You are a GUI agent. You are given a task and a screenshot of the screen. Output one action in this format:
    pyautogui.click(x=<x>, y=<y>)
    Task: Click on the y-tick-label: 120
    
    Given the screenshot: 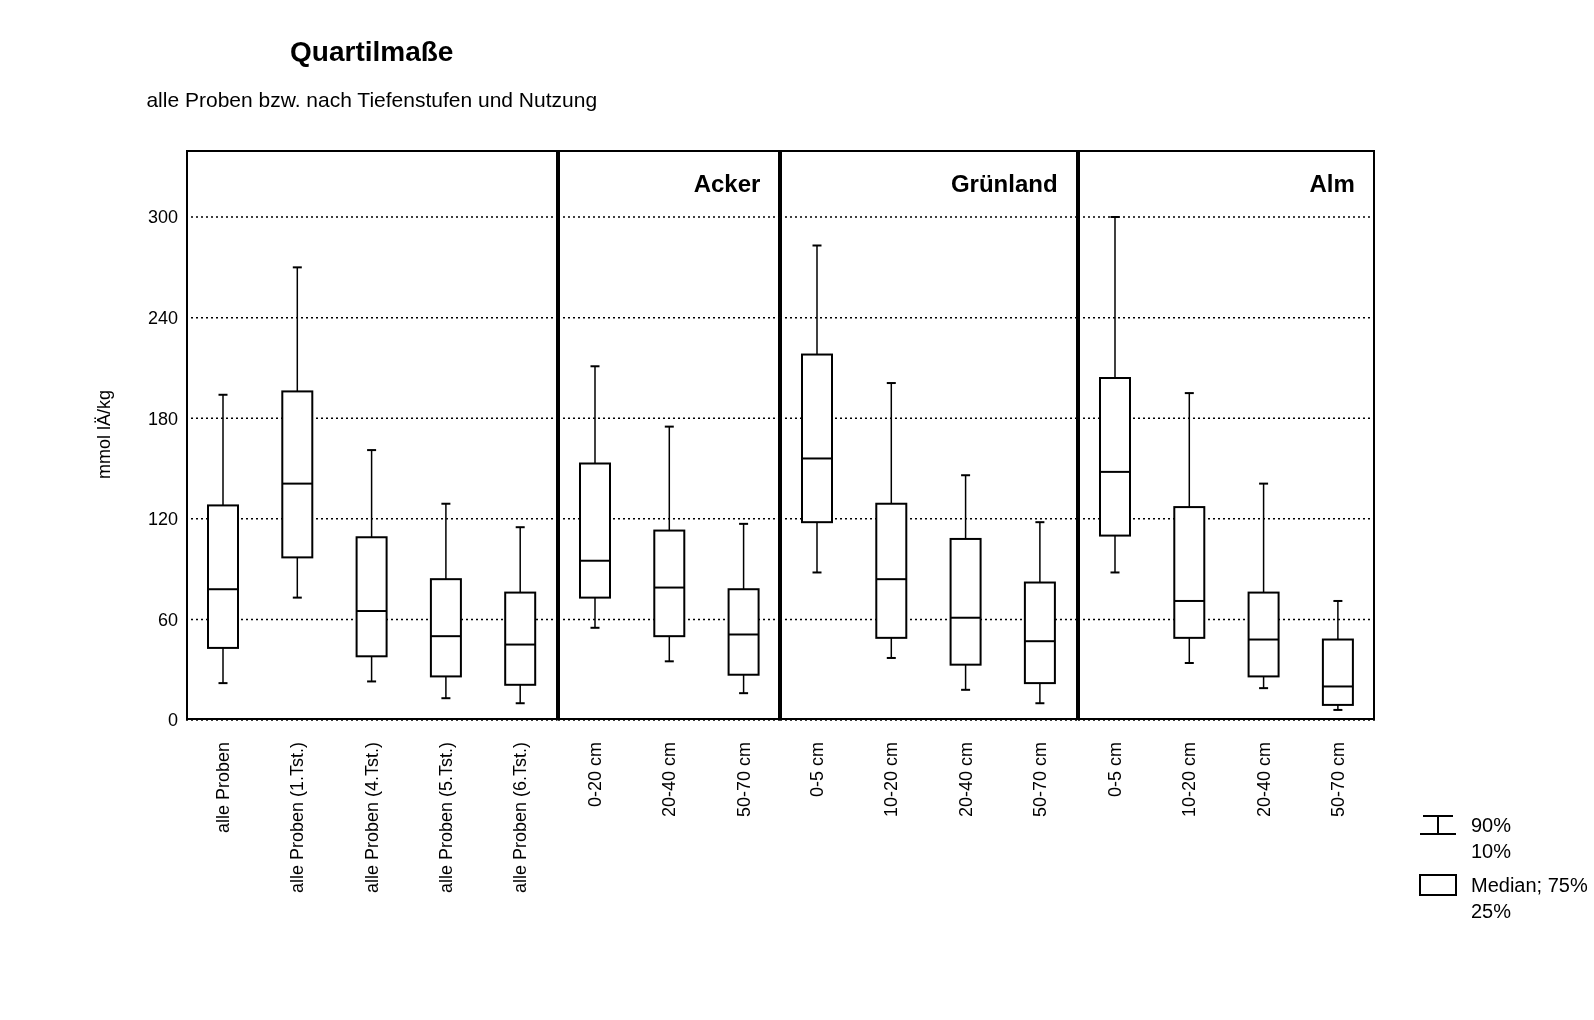 What is the action you would take?
    pyautogui.click(x=162, y=519)
    